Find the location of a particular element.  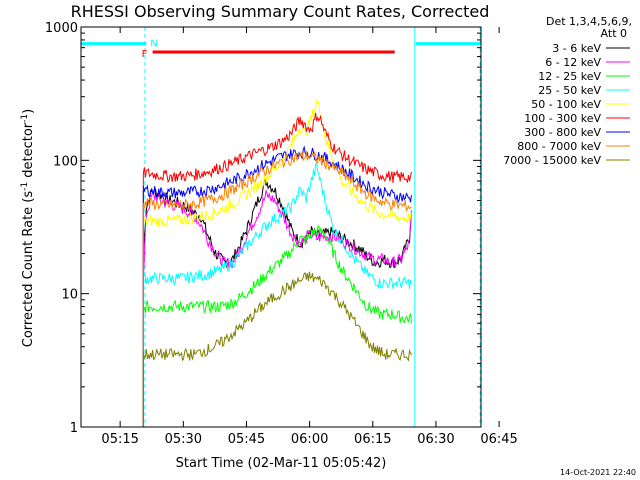

legend-label-3: 25 - 50 keV is located at coordinates (569, 90).